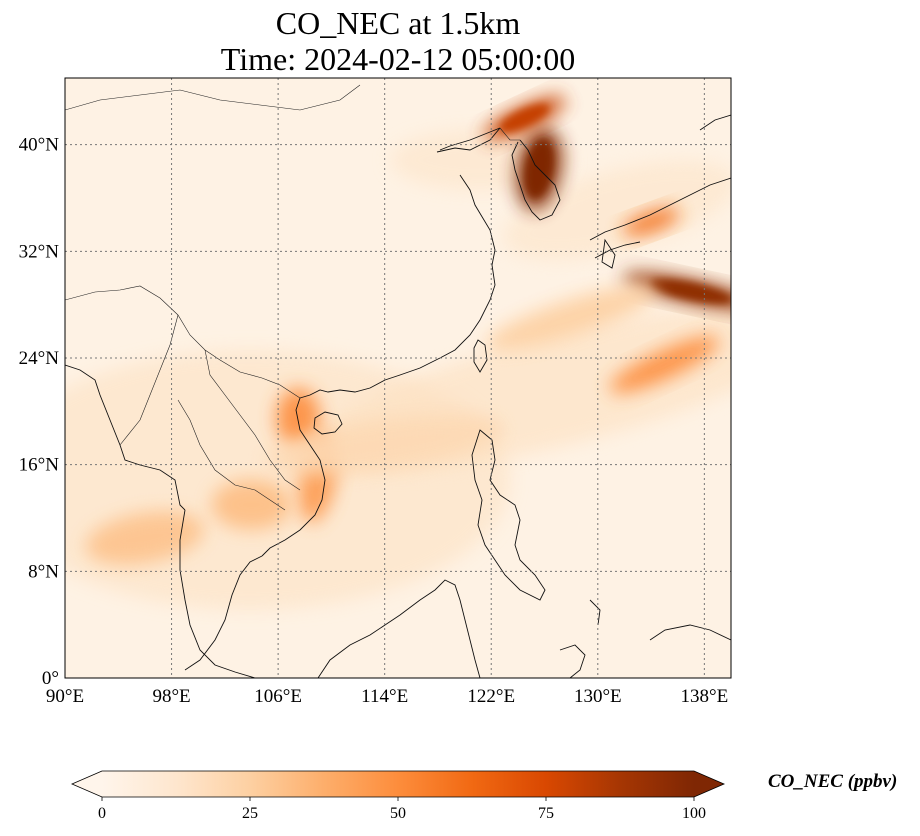  What do you see at coordinates (524, 118) in the screenshot?
I see `plume-core-bohai-north` at bounding box center [524, 118].